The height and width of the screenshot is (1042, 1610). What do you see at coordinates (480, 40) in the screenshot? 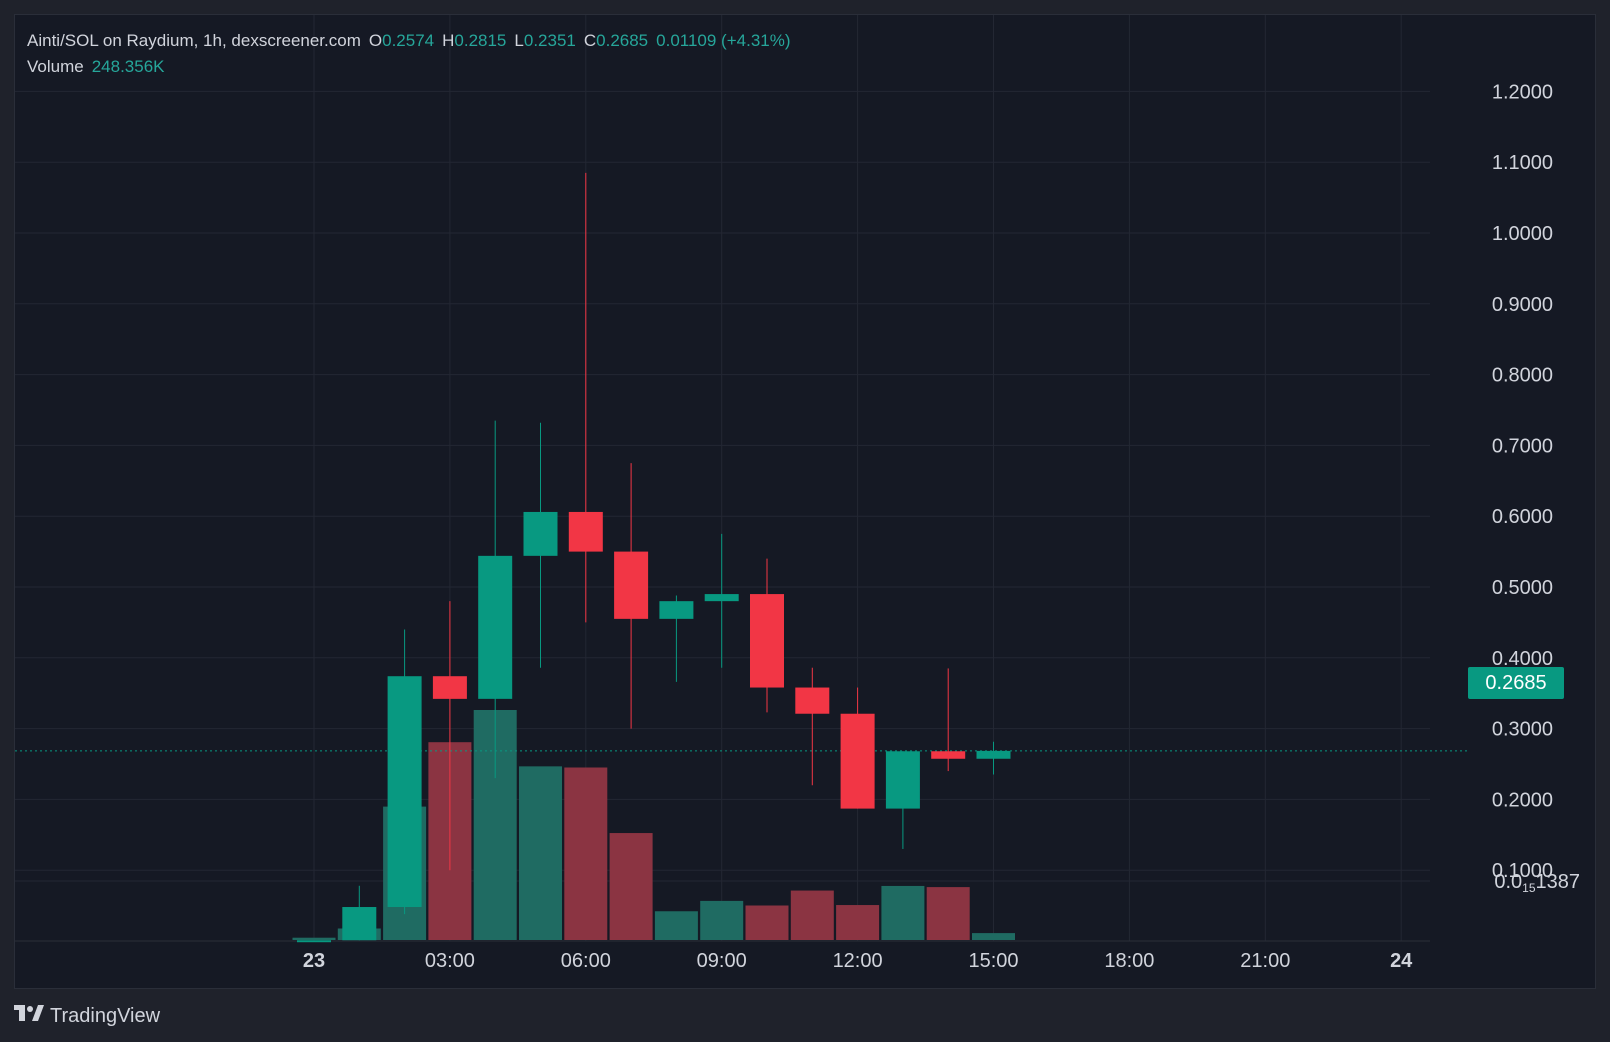
I see `high-value: 0.2815` at bounding box center [480, 40].